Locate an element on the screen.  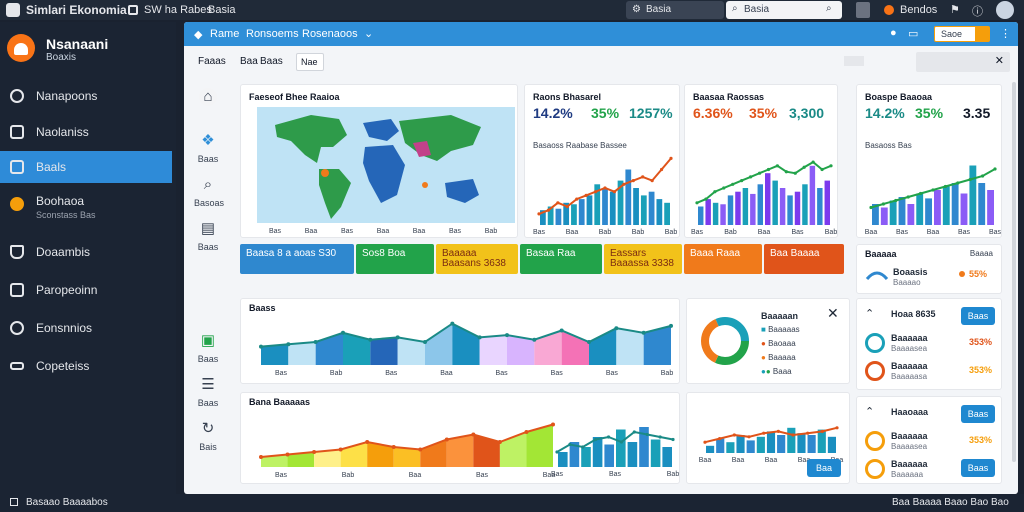
tile-6: Baaa Raaa is located at coordinates (723, 259).